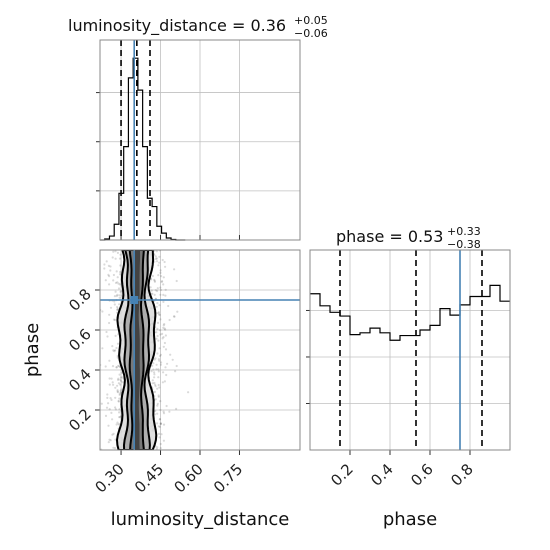 The image size is (550, 550). I want to click on ld-hist-frame, so click(200, 140).